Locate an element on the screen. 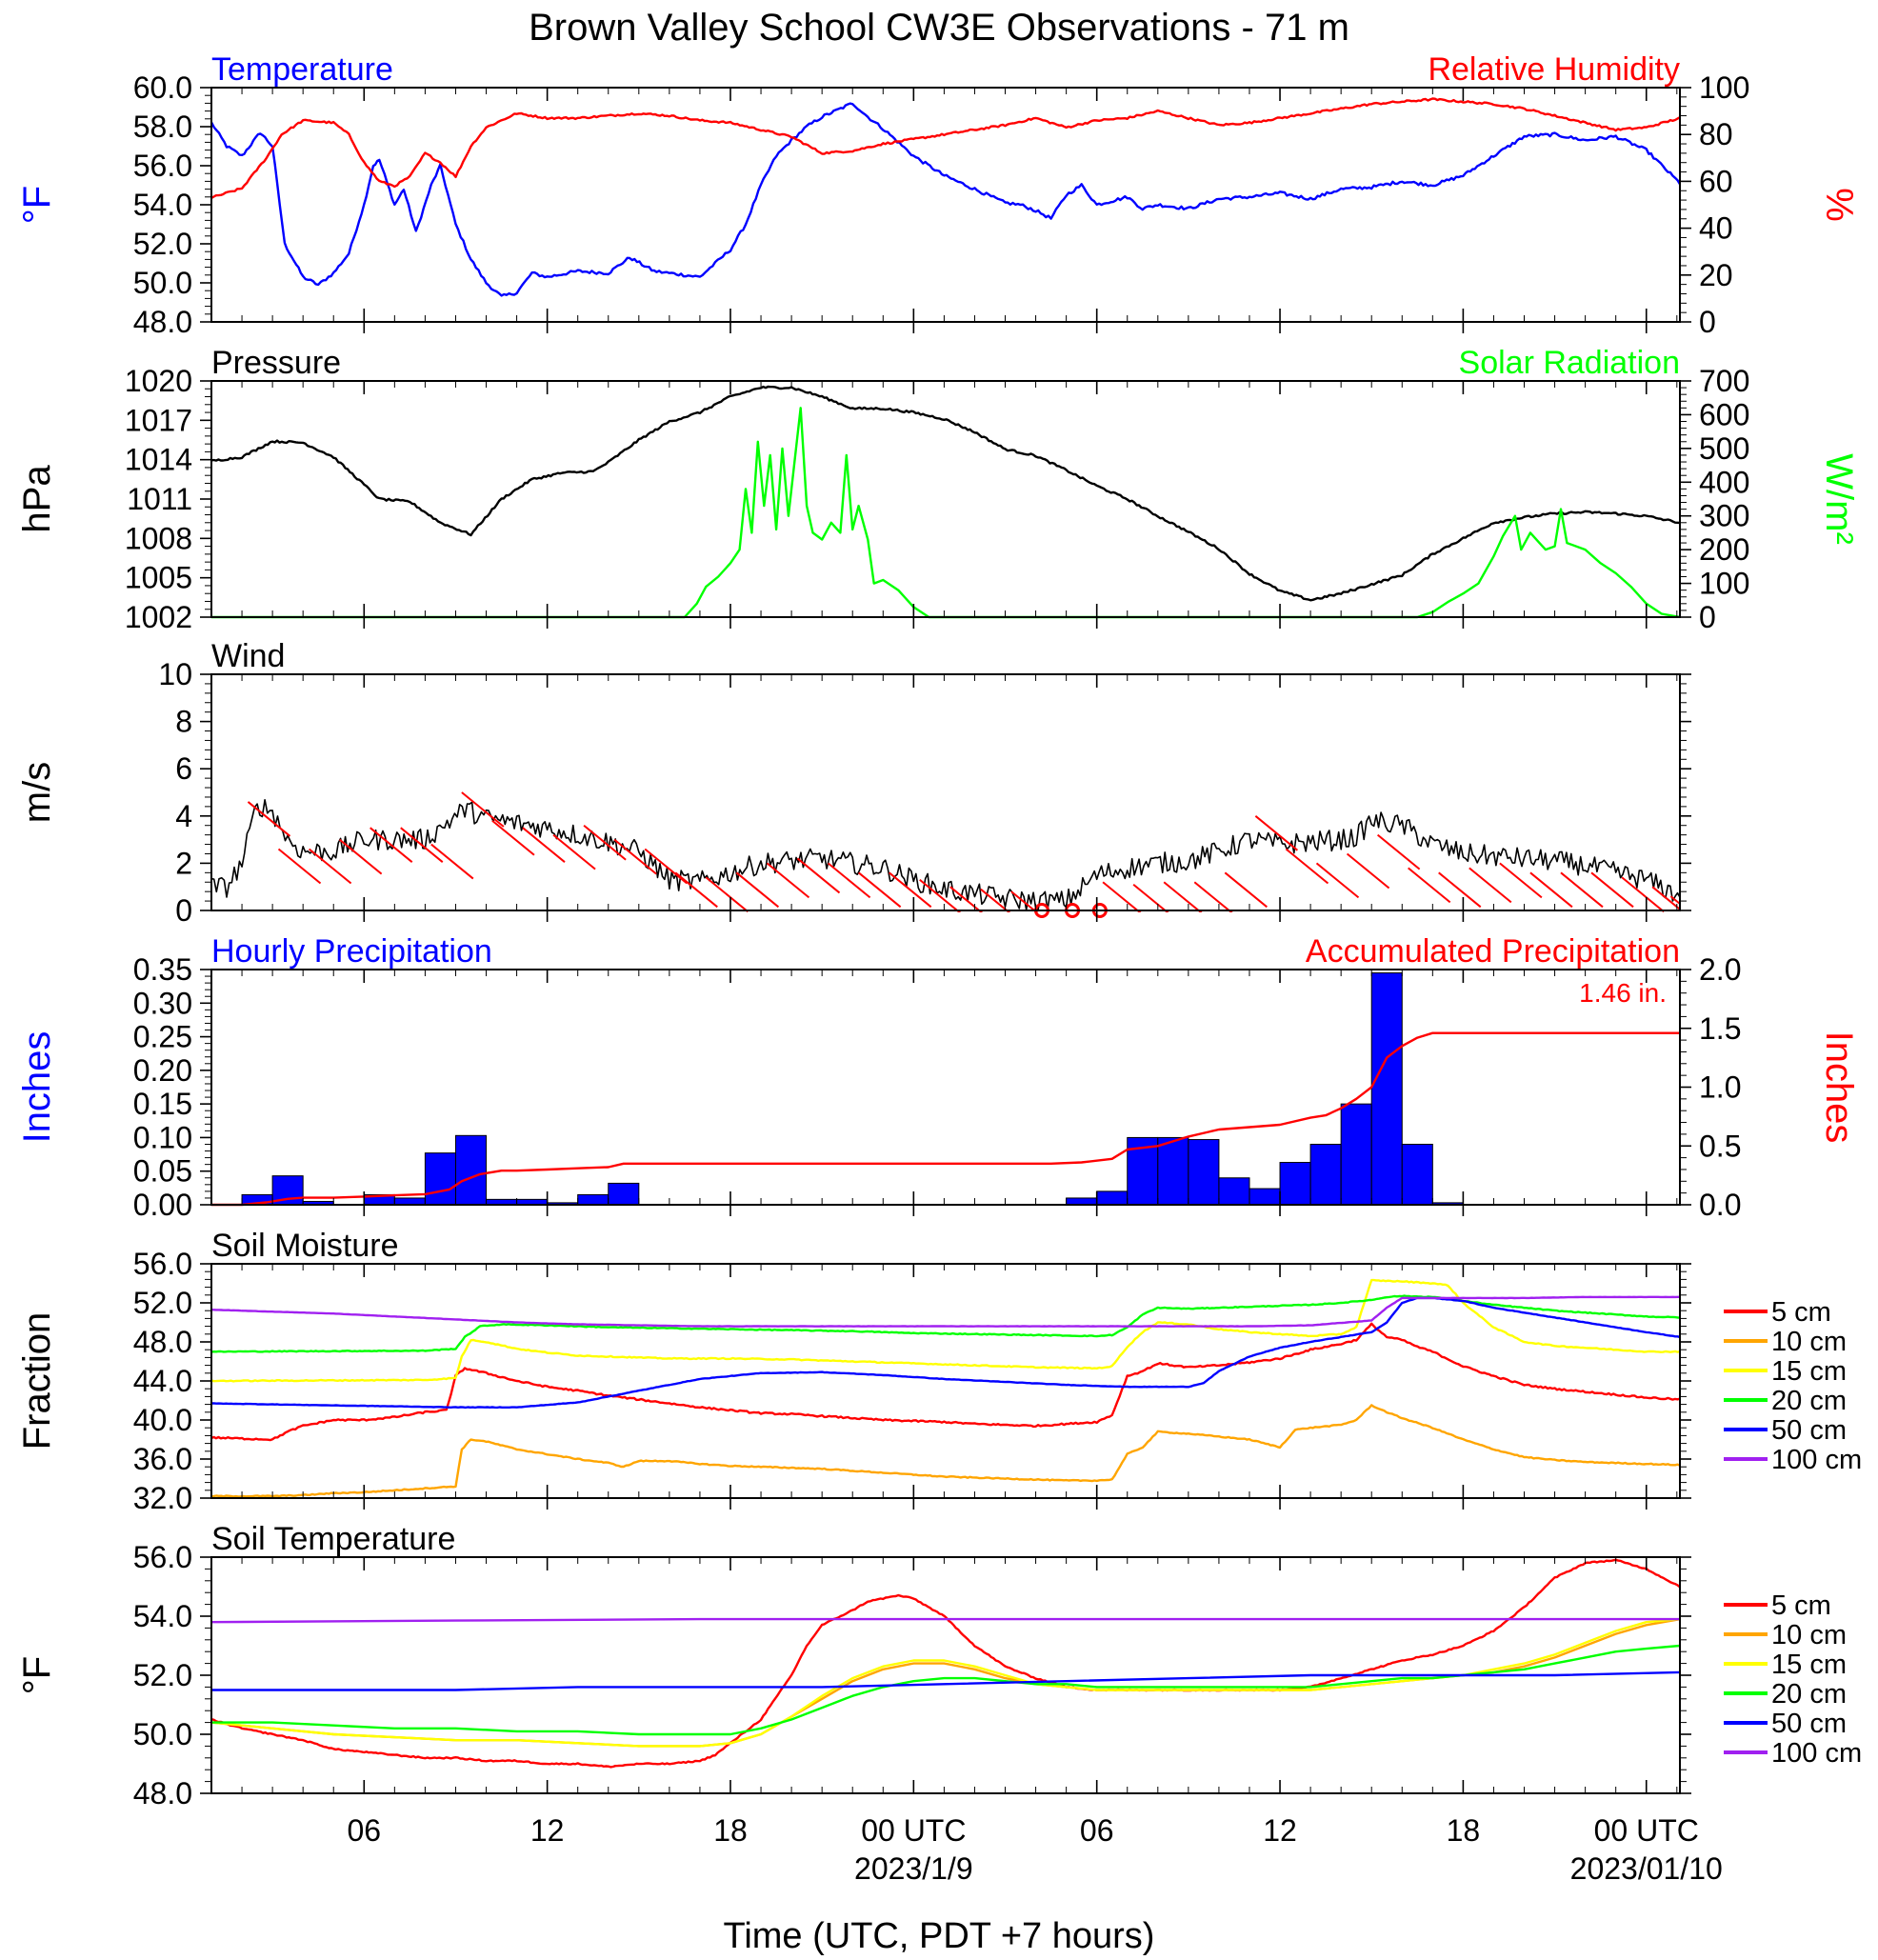 This screenshot has width=1878, height=1960. y-axis-label-left: °F is located at coordinates (37, 205).